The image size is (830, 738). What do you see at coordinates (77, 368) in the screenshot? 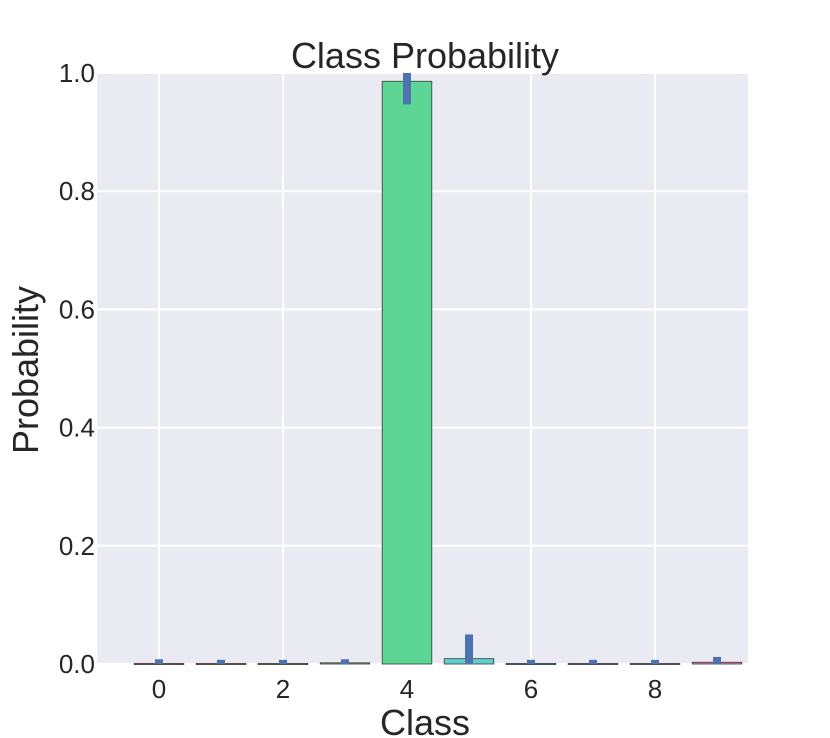
I see `y-tick-labels: 0.0 0.2 0.4 0.6 0.8 1.0` at bounding box center [77, 368].